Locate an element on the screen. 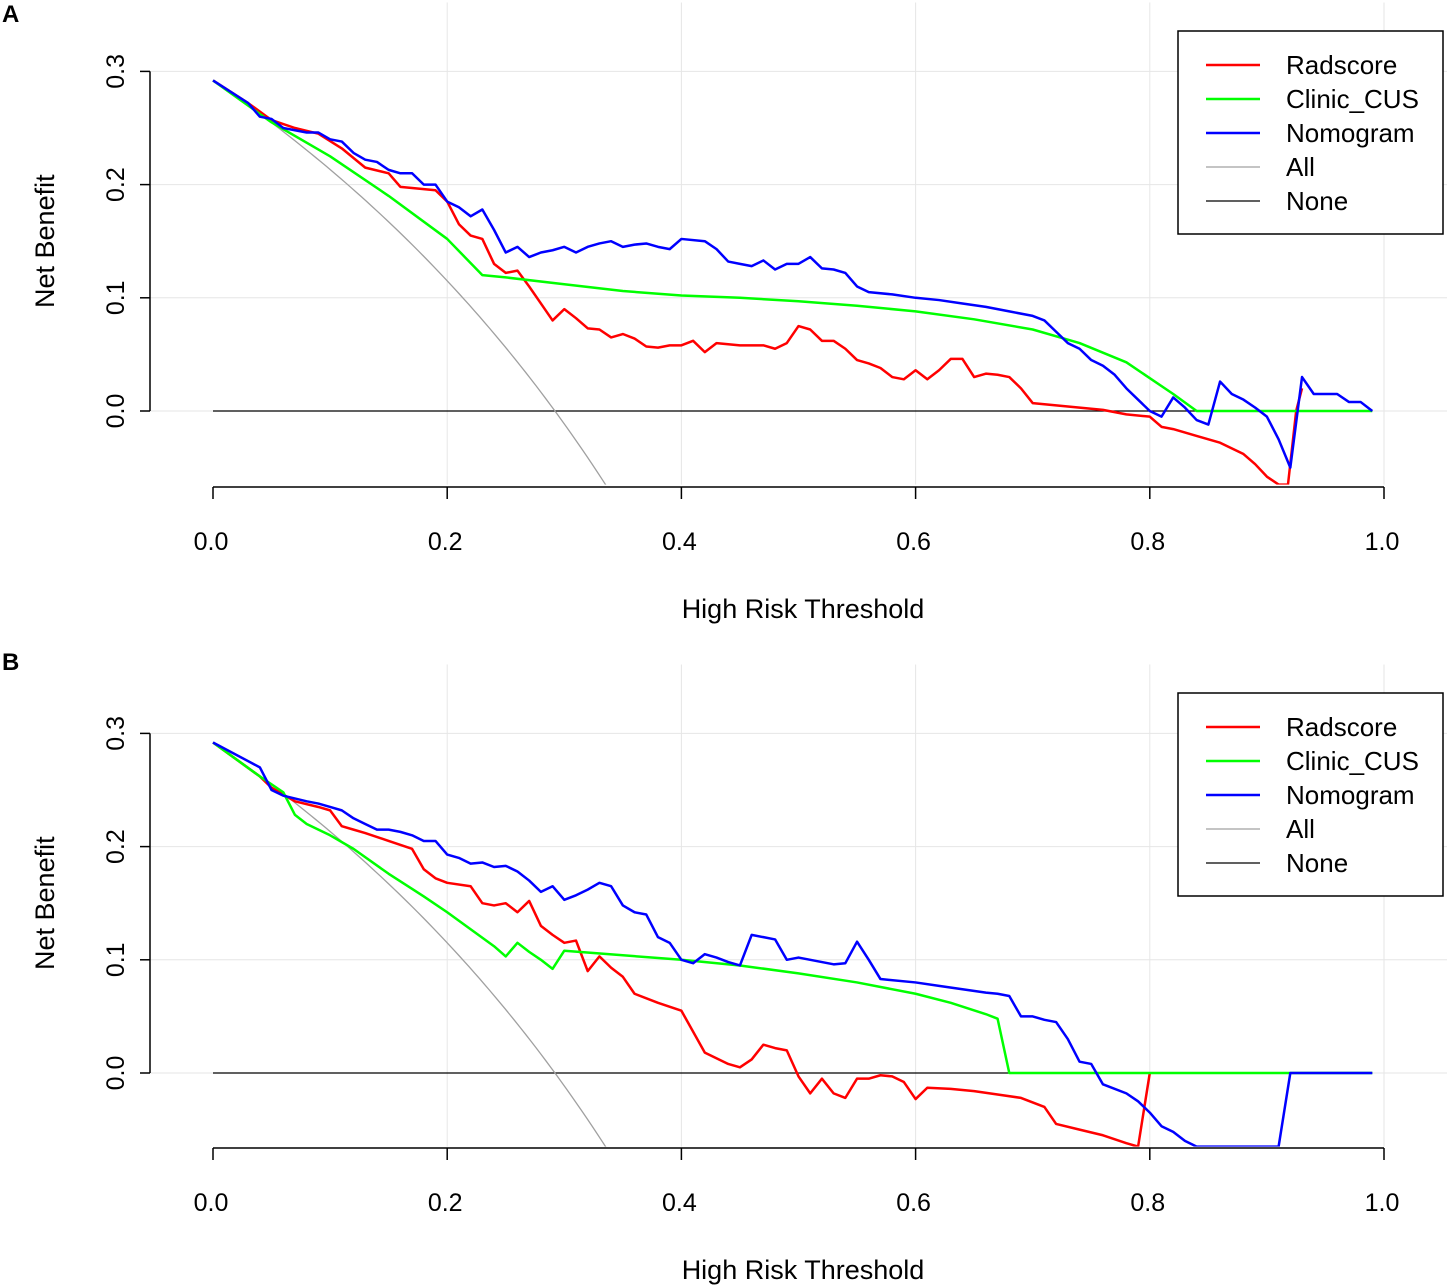 This screenshot has width=1447, height=1288. panel-label: B is located at coordinates (10, 662).